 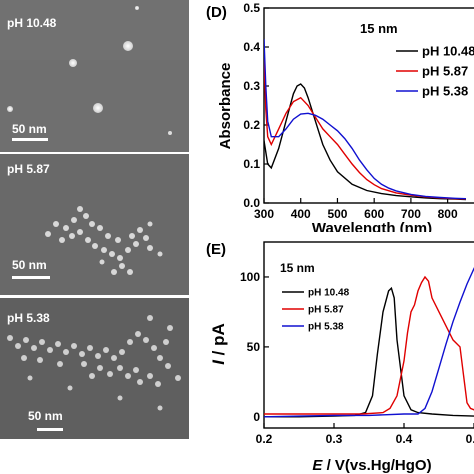 What do you see at coordinates (264, 214) in the screenshot?
I see `x-tick-label: 300` at bounding box center [264, 214].